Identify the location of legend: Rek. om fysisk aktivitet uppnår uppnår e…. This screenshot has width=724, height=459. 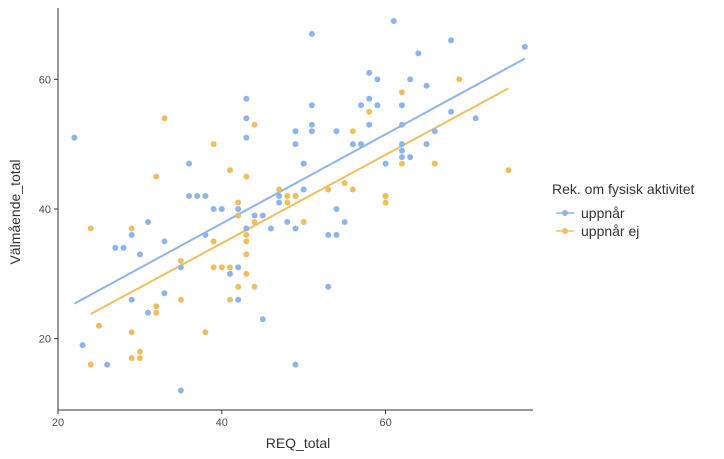
(623, 210).